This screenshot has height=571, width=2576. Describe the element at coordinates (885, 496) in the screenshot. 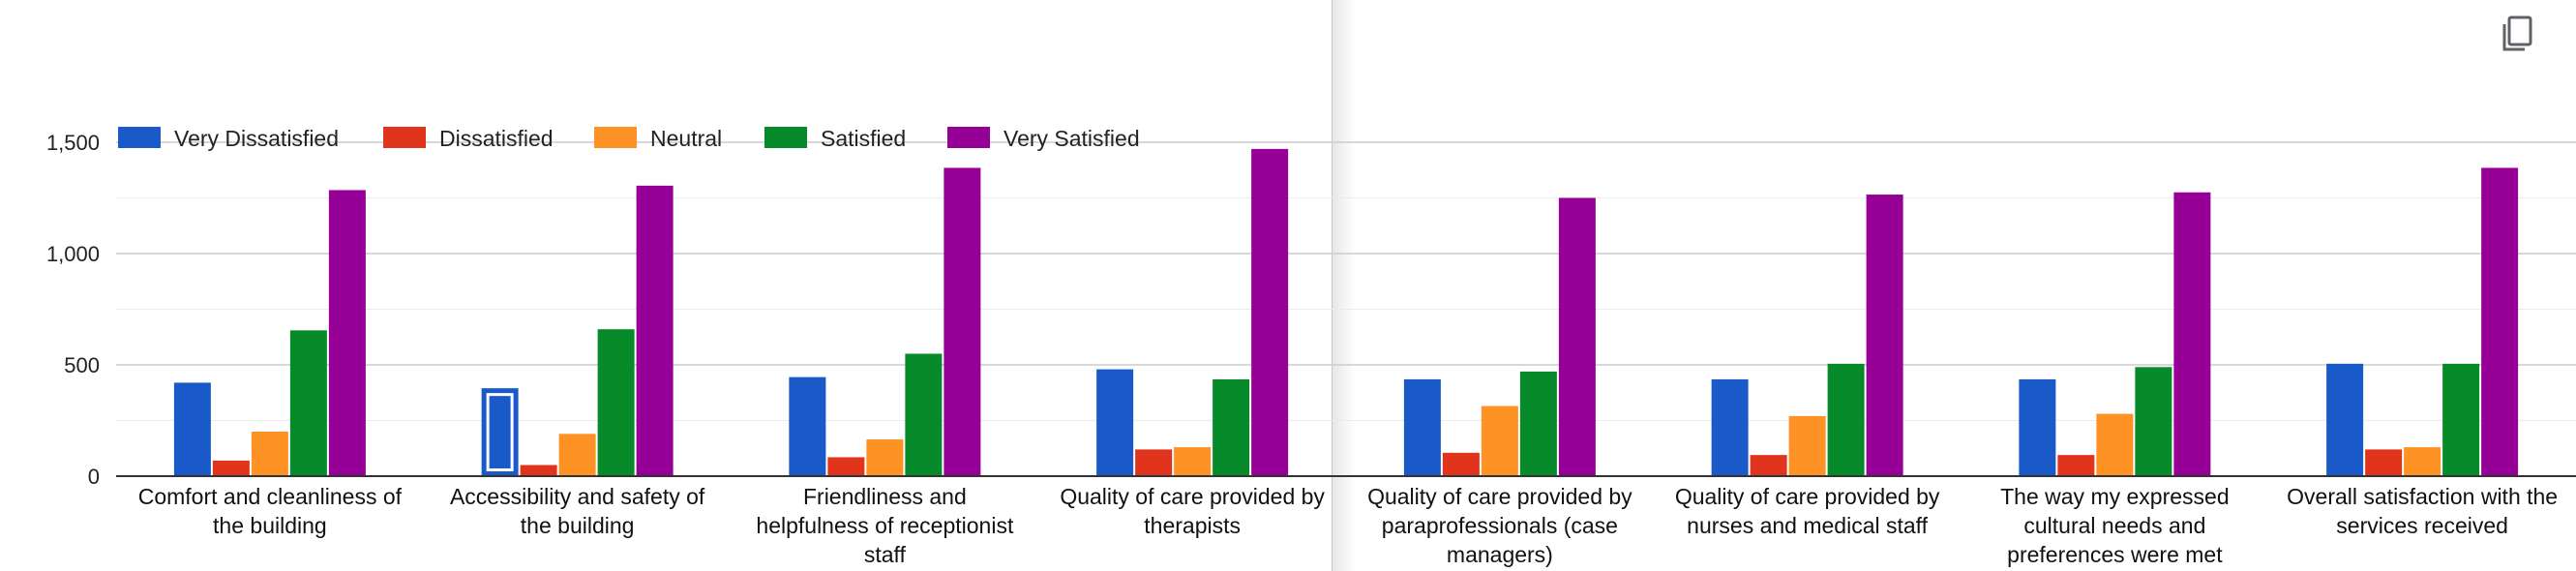

I see `category-label: Friendliness and` at that location.